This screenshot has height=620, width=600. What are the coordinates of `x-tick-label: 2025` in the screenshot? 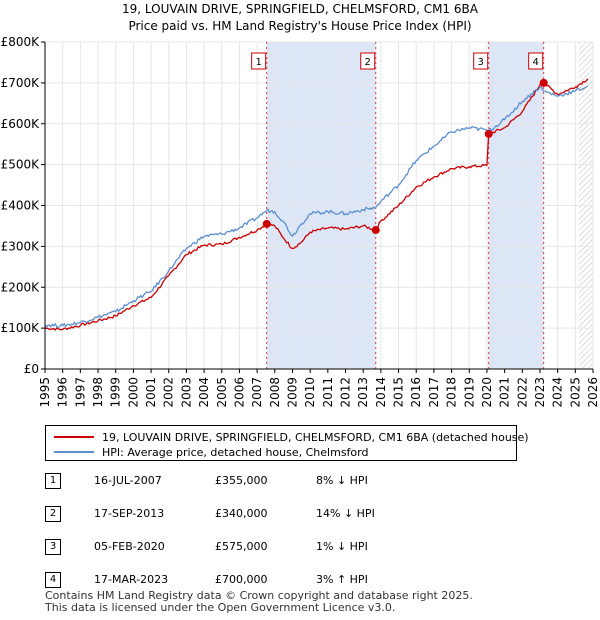 It's located at (575, 392).